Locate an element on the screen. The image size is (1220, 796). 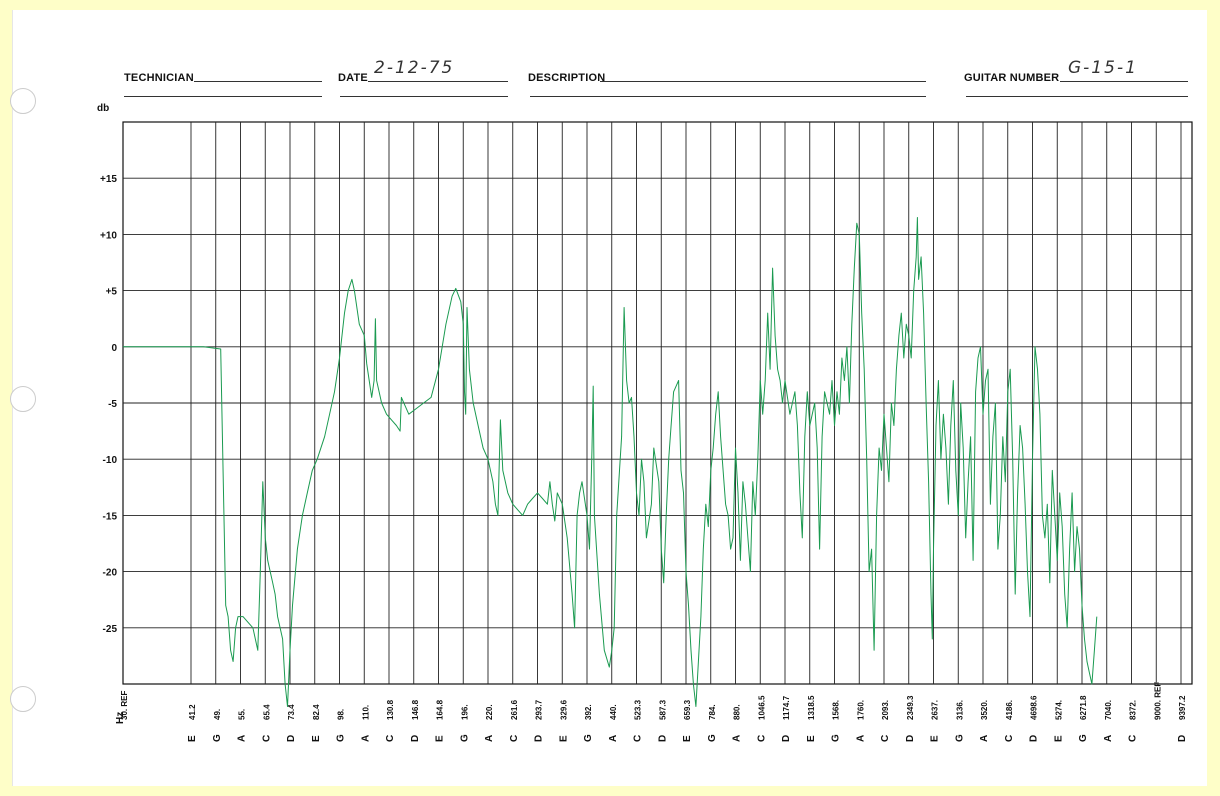
y-tick-label: -15 is located at coordinates (110, 516).